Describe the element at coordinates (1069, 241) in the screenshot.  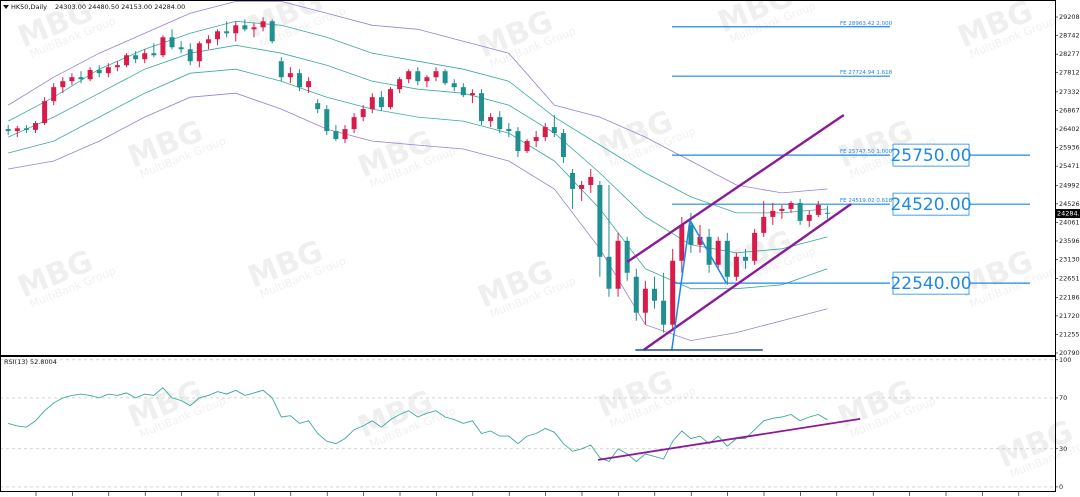
I see `y-tick-label: 23596.20` at that location.